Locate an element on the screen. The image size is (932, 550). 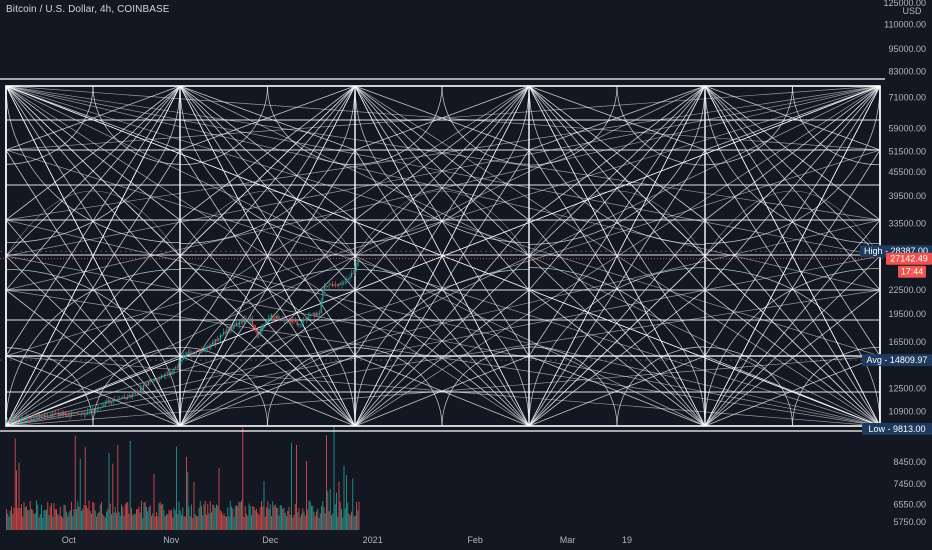
time-tick-label: Mar is located at coordinates (568, 540).